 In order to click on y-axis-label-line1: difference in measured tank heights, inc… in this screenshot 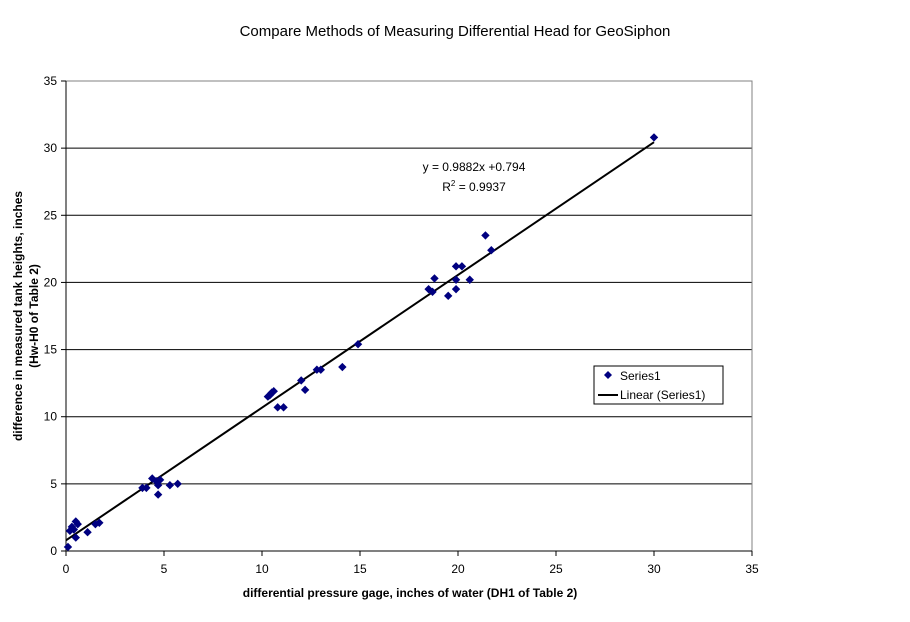, I will do `click(18, 316)`.